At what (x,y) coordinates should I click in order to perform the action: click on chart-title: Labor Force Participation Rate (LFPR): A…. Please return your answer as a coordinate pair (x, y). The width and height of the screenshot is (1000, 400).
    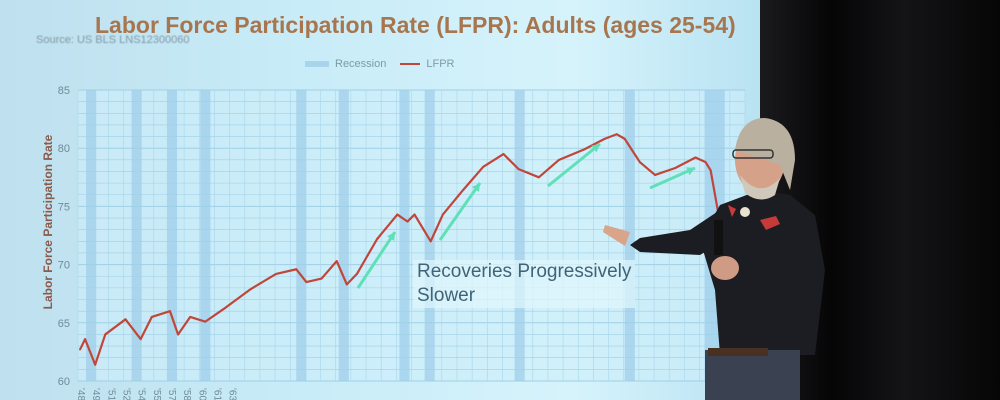
    Looking at the image, I should click on (415, 25).